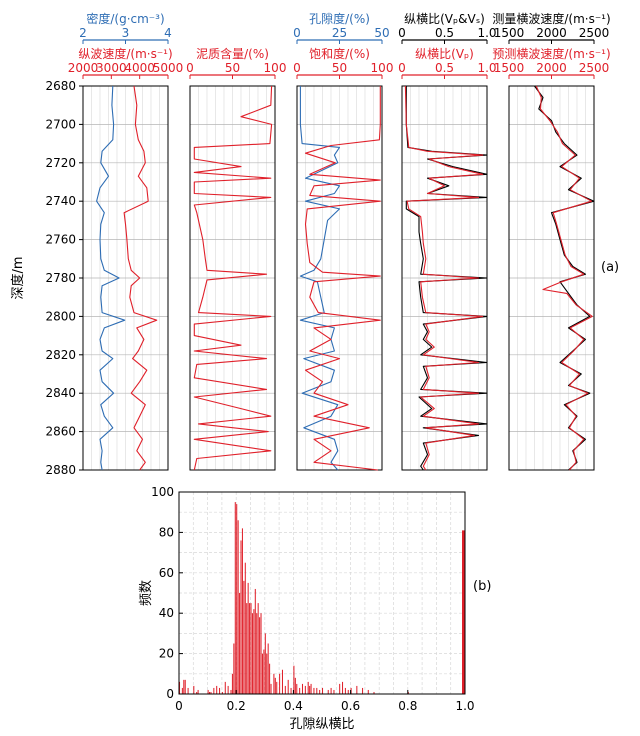  Describe the element at coordinates (111, 68) in the screenshot. I see `tick-label: 3000` at that location.